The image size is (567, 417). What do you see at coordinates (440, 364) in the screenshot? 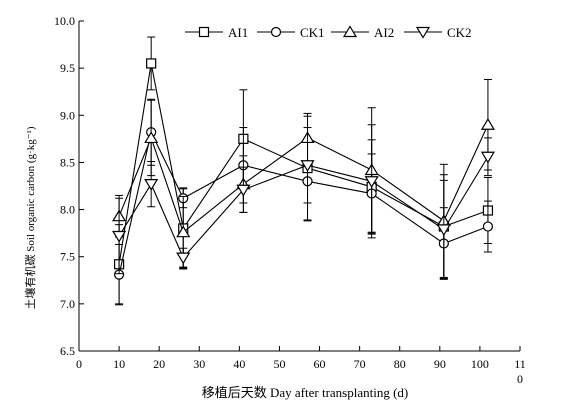
I see `x-tick-label: 90` at bounding box center [440, 364].